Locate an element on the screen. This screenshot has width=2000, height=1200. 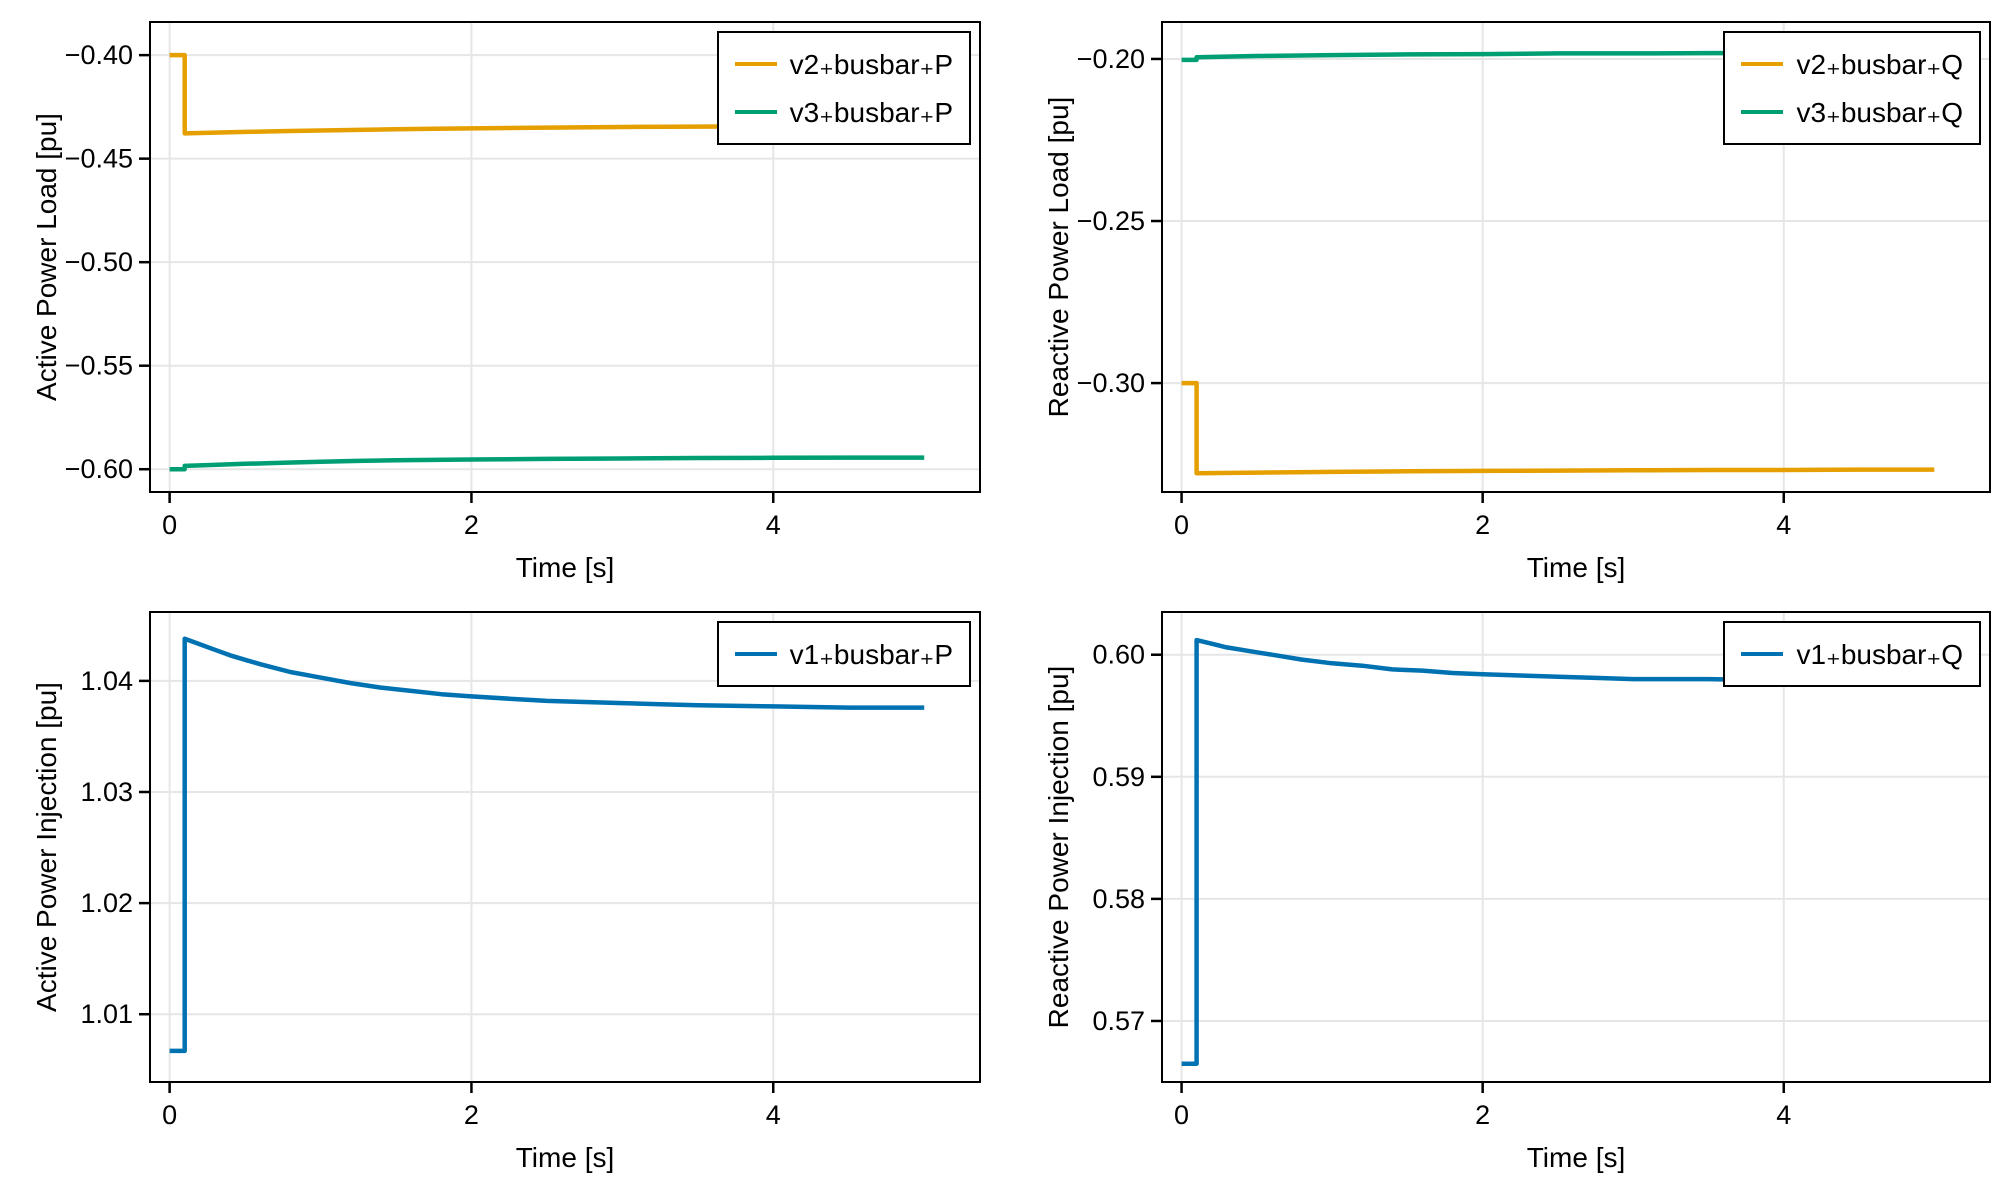
legend: v1₊busbar₊Q is located at coordinates (1852, 654).